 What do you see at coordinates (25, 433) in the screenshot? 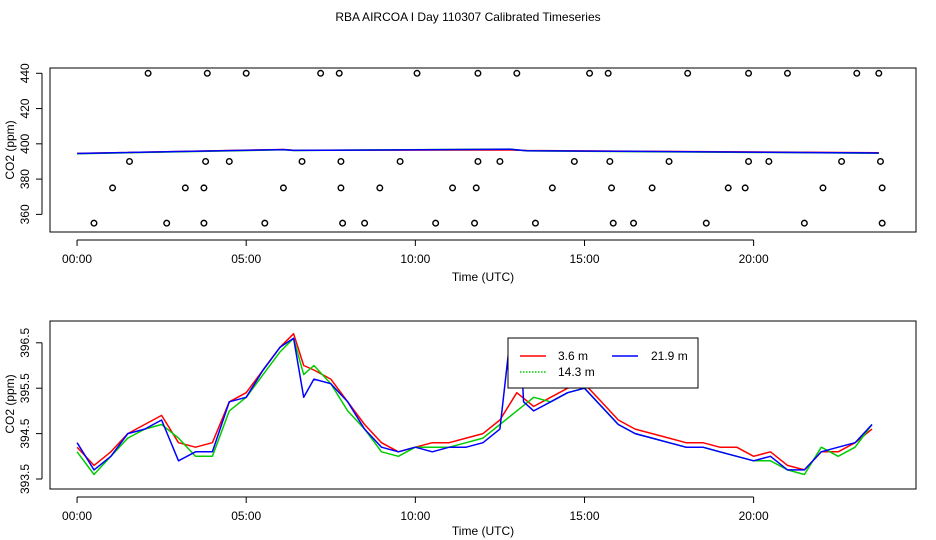
I see `bottom-y-tick-label: 394.5` at bounding box center [25, 433].